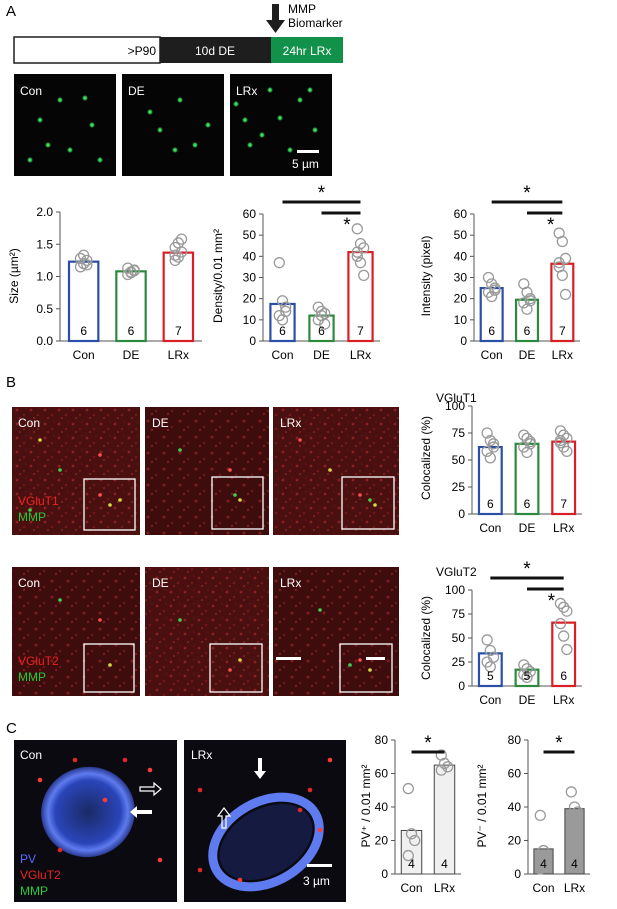 The width and height of the screenshot is (617, 909). Describe the element at coordinates (38, 501) in the screenshot. I see `b-stain-row1-vglut1: VGluT1` at that location.